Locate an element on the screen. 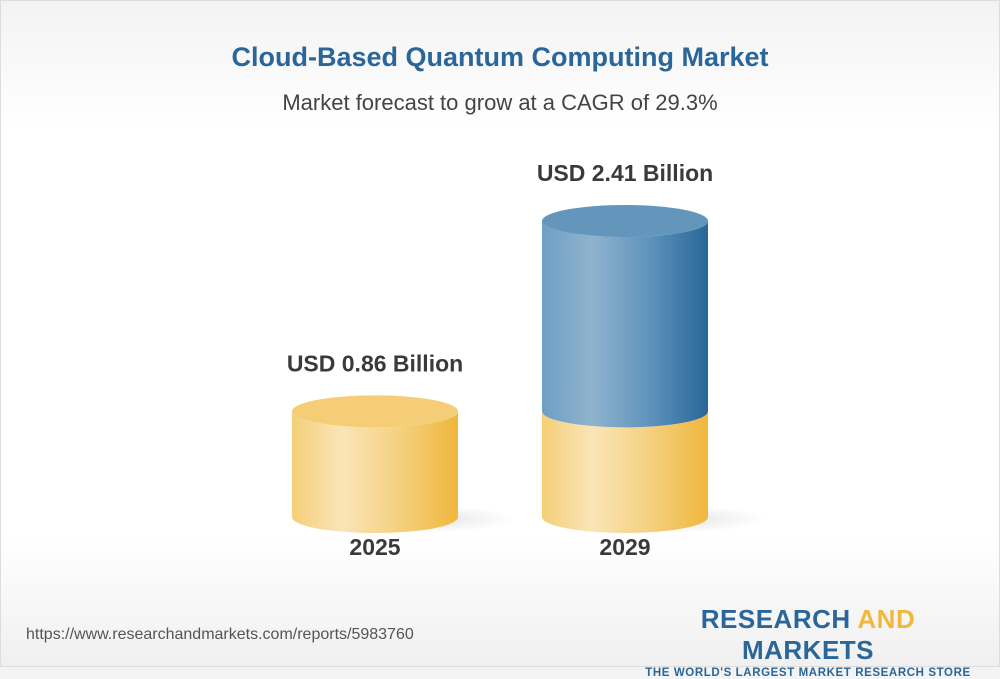 This screenshot has width=1000, height=679. data-label: USD 0.86 Billion is located at coordinates (375, 363).